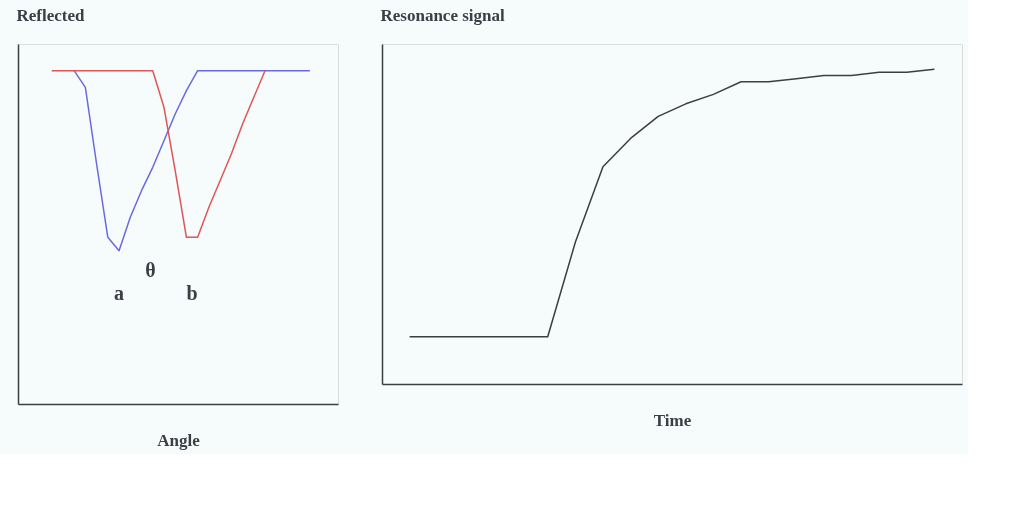 The width and height of the screenshot is (1031, 514). I want to click on y-axis-title: Resonance signal, so click(442, 15).